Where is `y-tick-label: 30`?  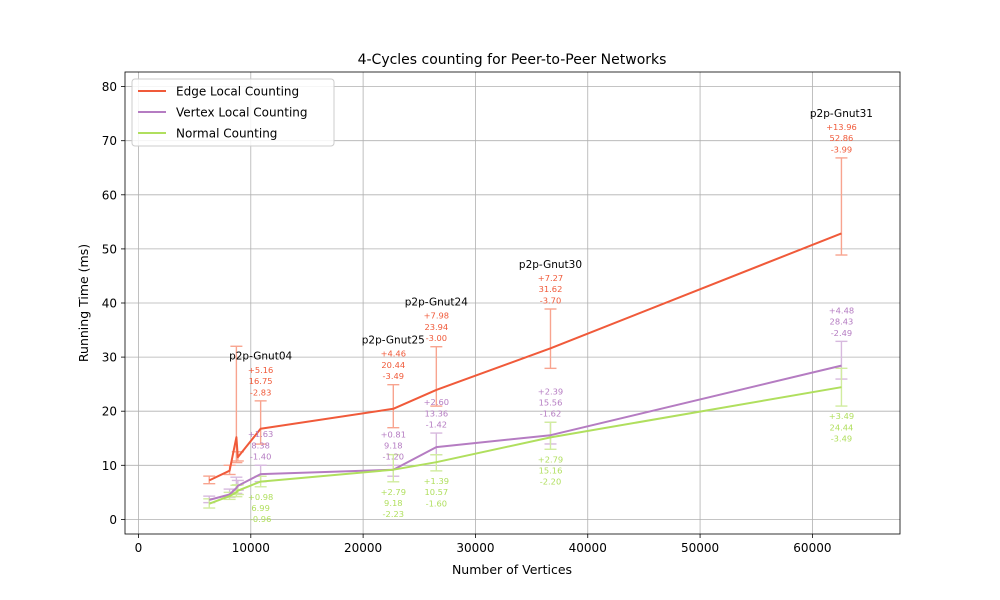
y-tick-label: 30 is located at coordinates (109, 358).